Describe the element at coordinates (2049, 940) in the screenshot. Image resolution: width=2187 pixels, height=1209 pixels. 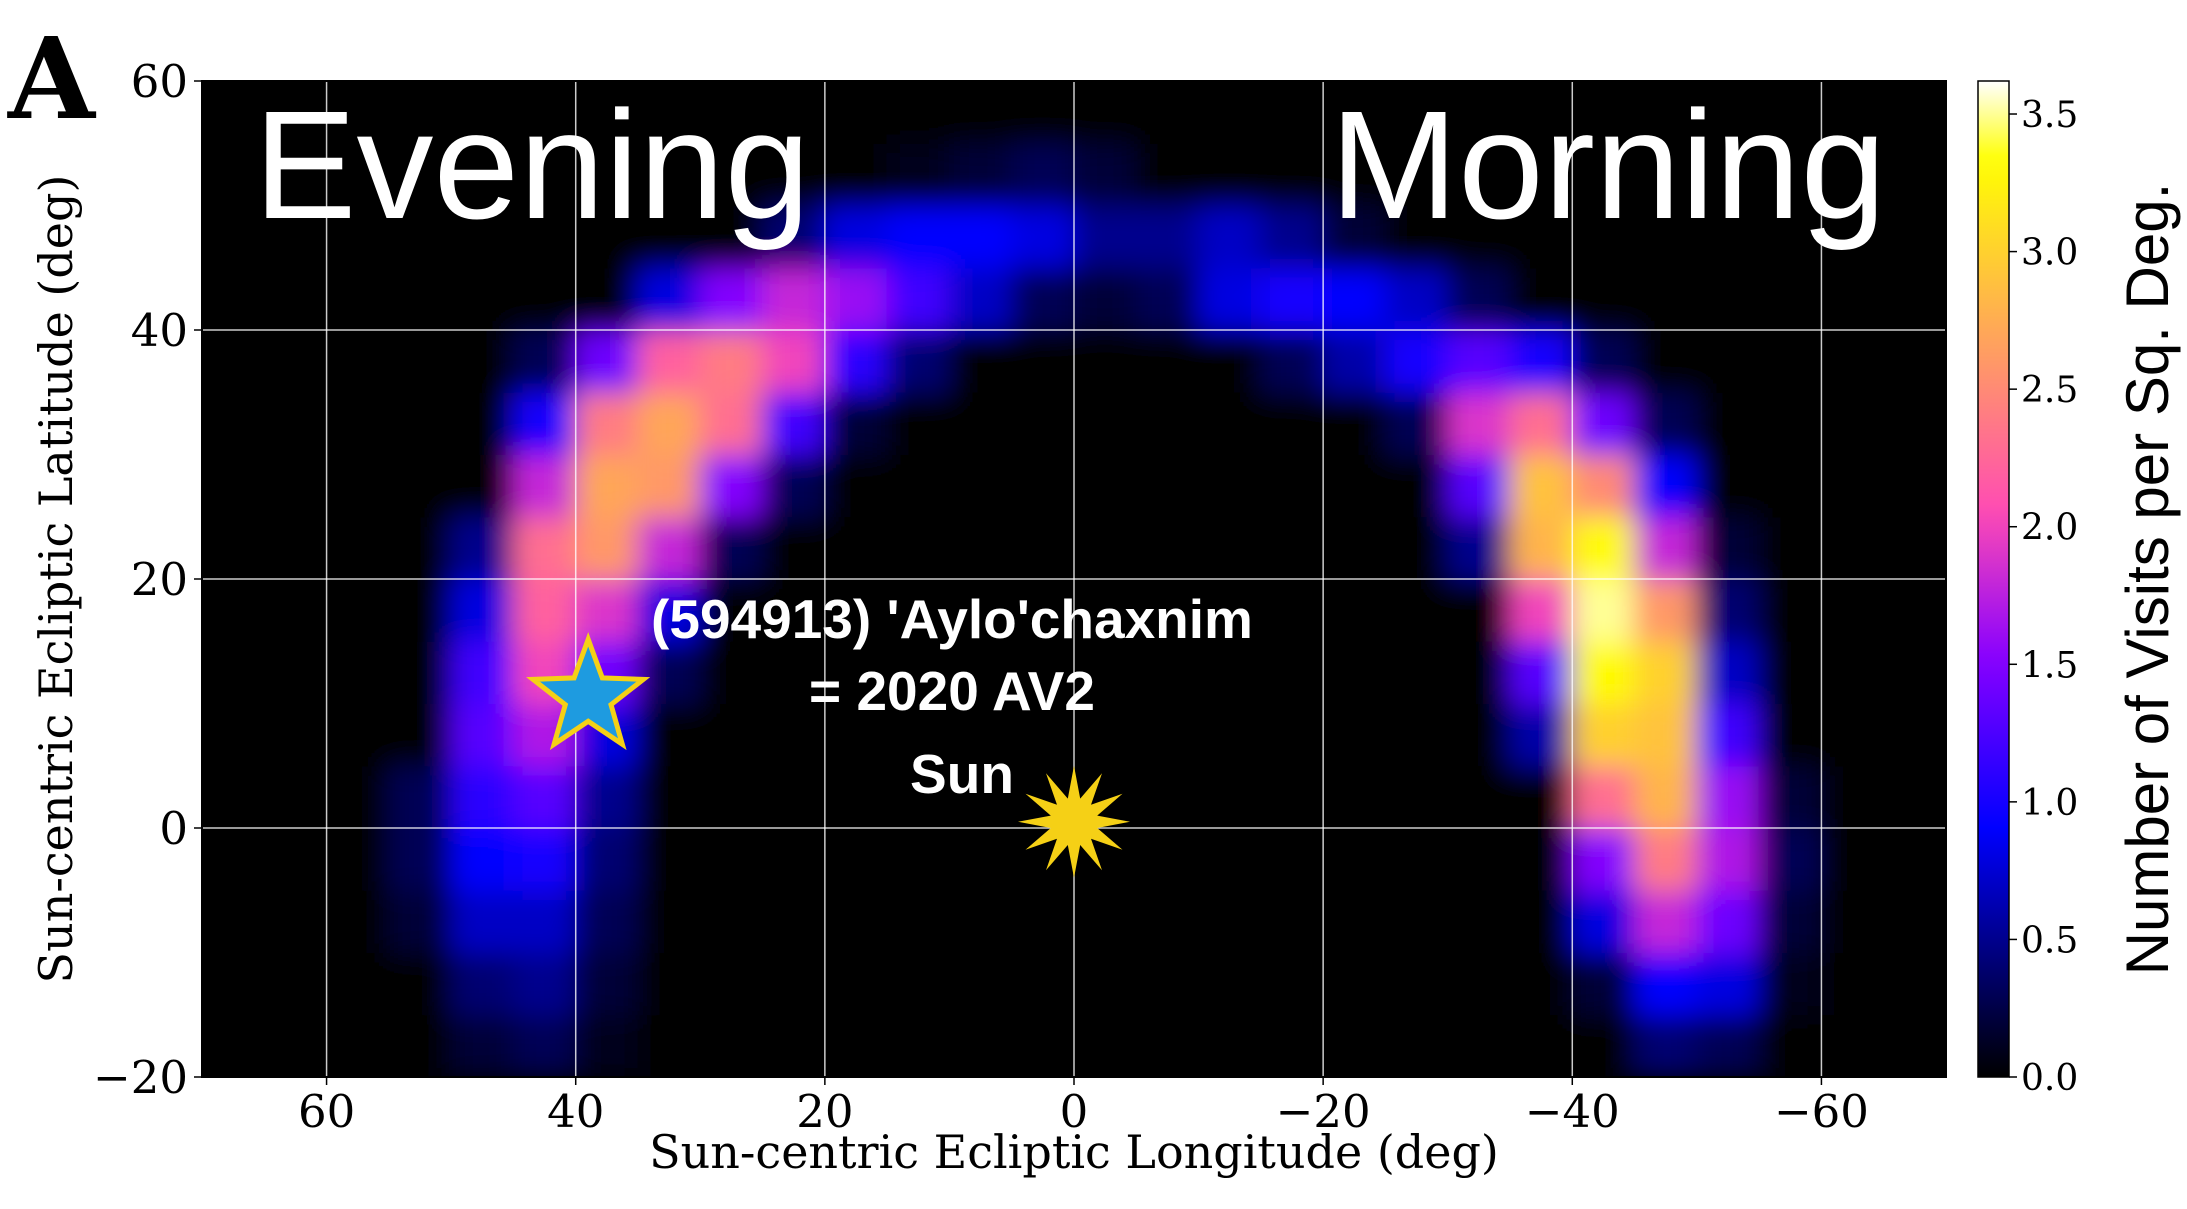
I see `colorbar-tick-label: 0.5` at that location.